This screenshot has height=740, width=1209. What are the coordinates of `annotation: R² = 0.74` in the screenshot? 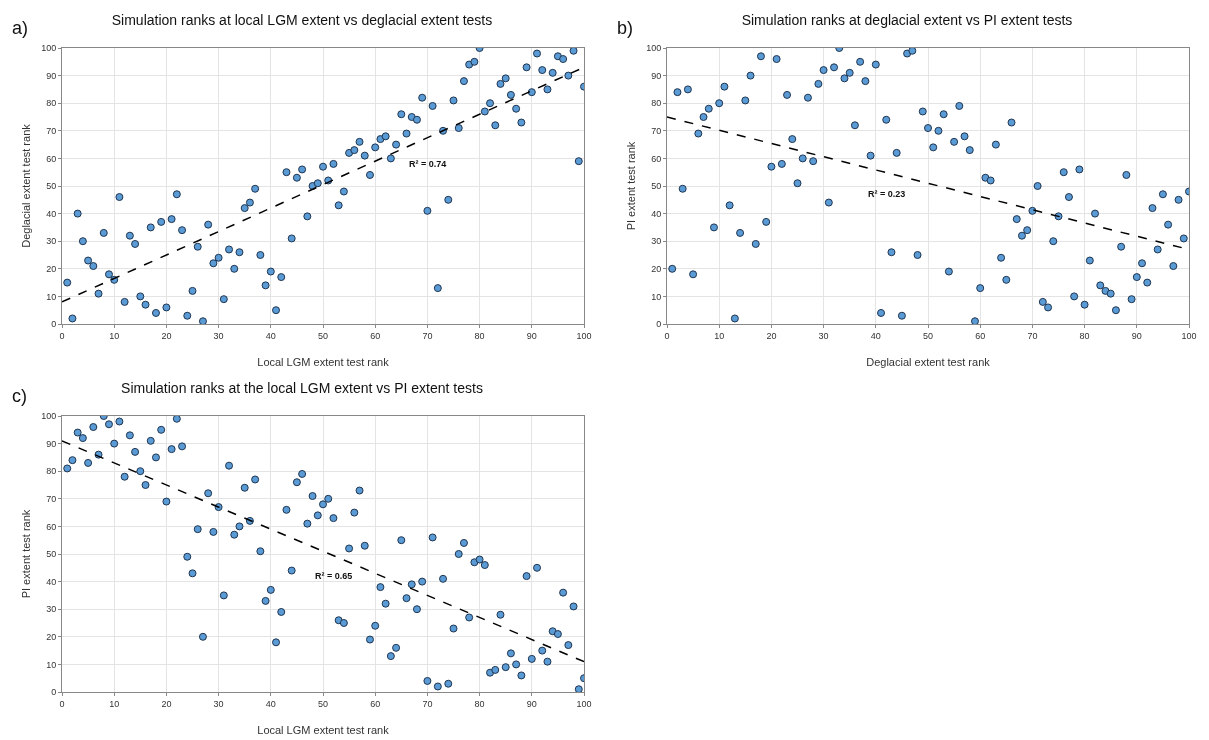 It's located at (428, 164).